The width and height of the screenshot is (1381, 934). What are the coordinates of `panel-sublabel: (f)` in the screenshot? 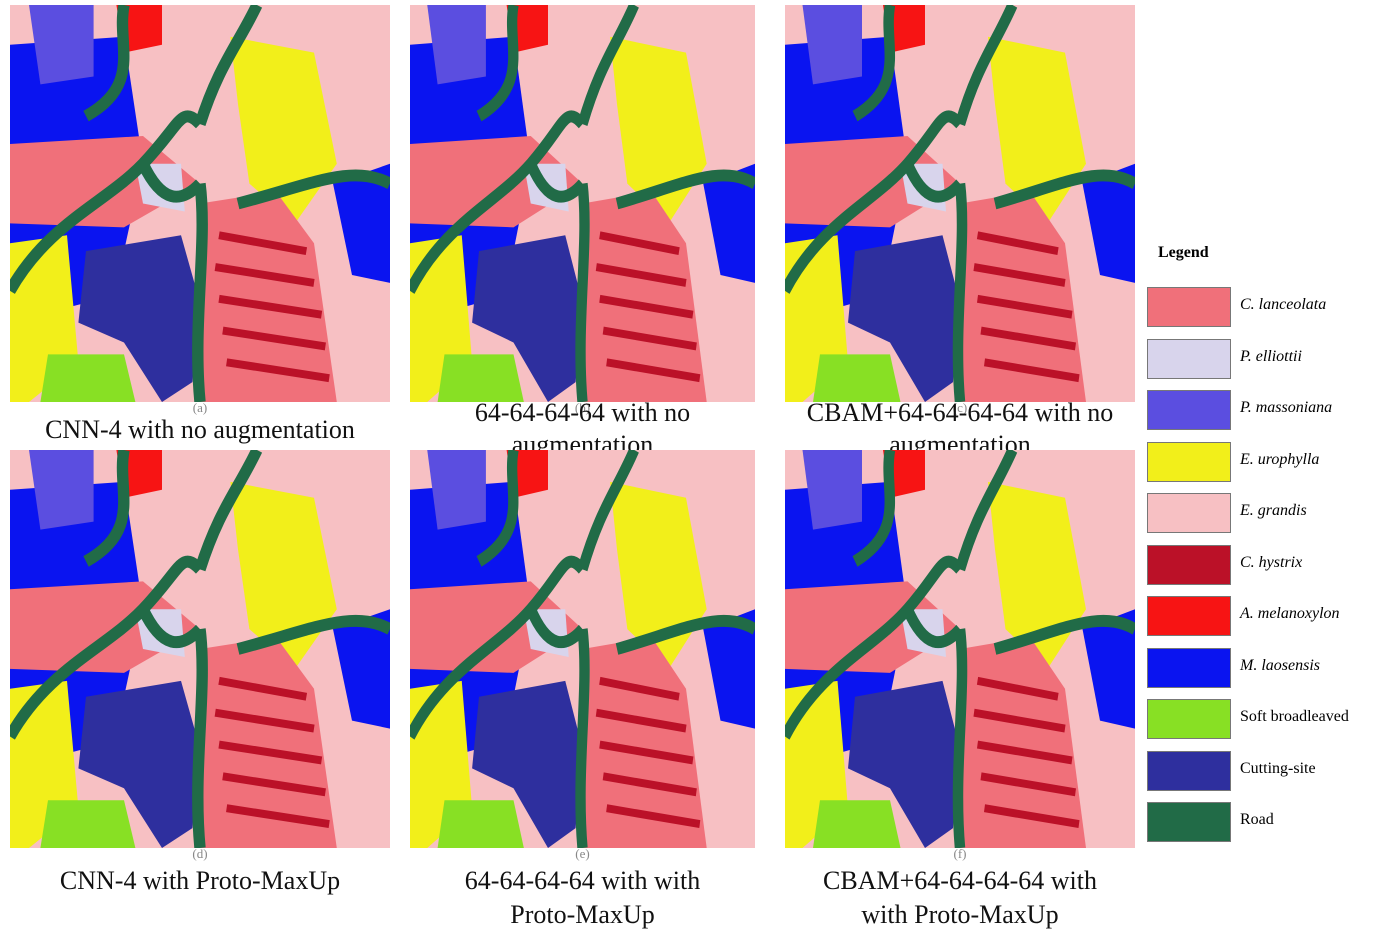 It's located at (960, 853).